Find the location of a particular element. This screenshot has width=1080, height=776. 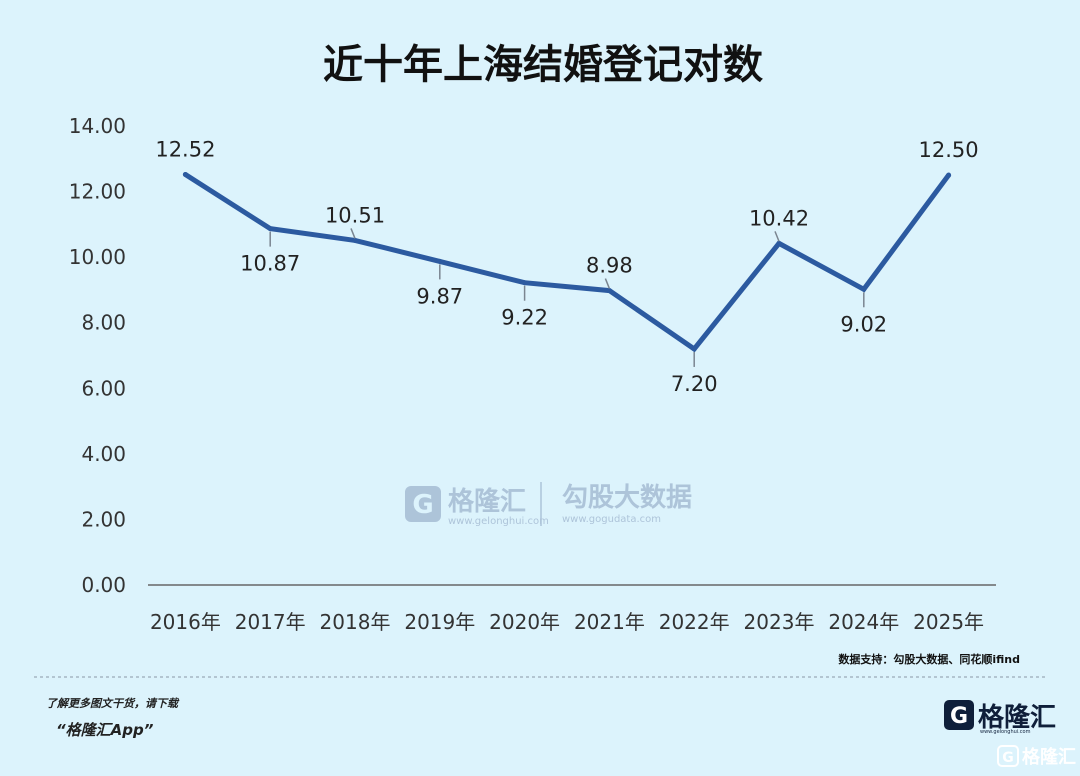

watermark-brand1: 格隆汇 is located at coordinates (487, 501).